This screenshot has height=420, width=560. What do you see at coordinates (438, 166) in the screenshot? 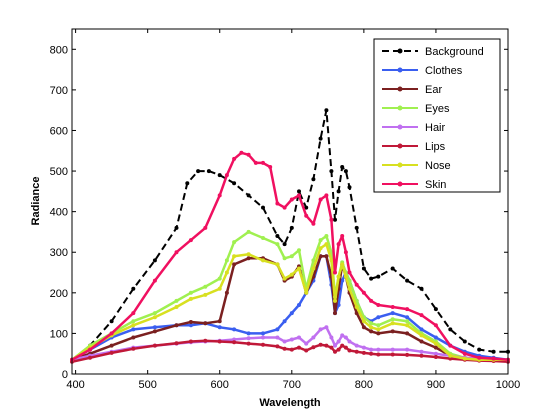
I see `legend-label: Nose` at bounding box center [438, 166].